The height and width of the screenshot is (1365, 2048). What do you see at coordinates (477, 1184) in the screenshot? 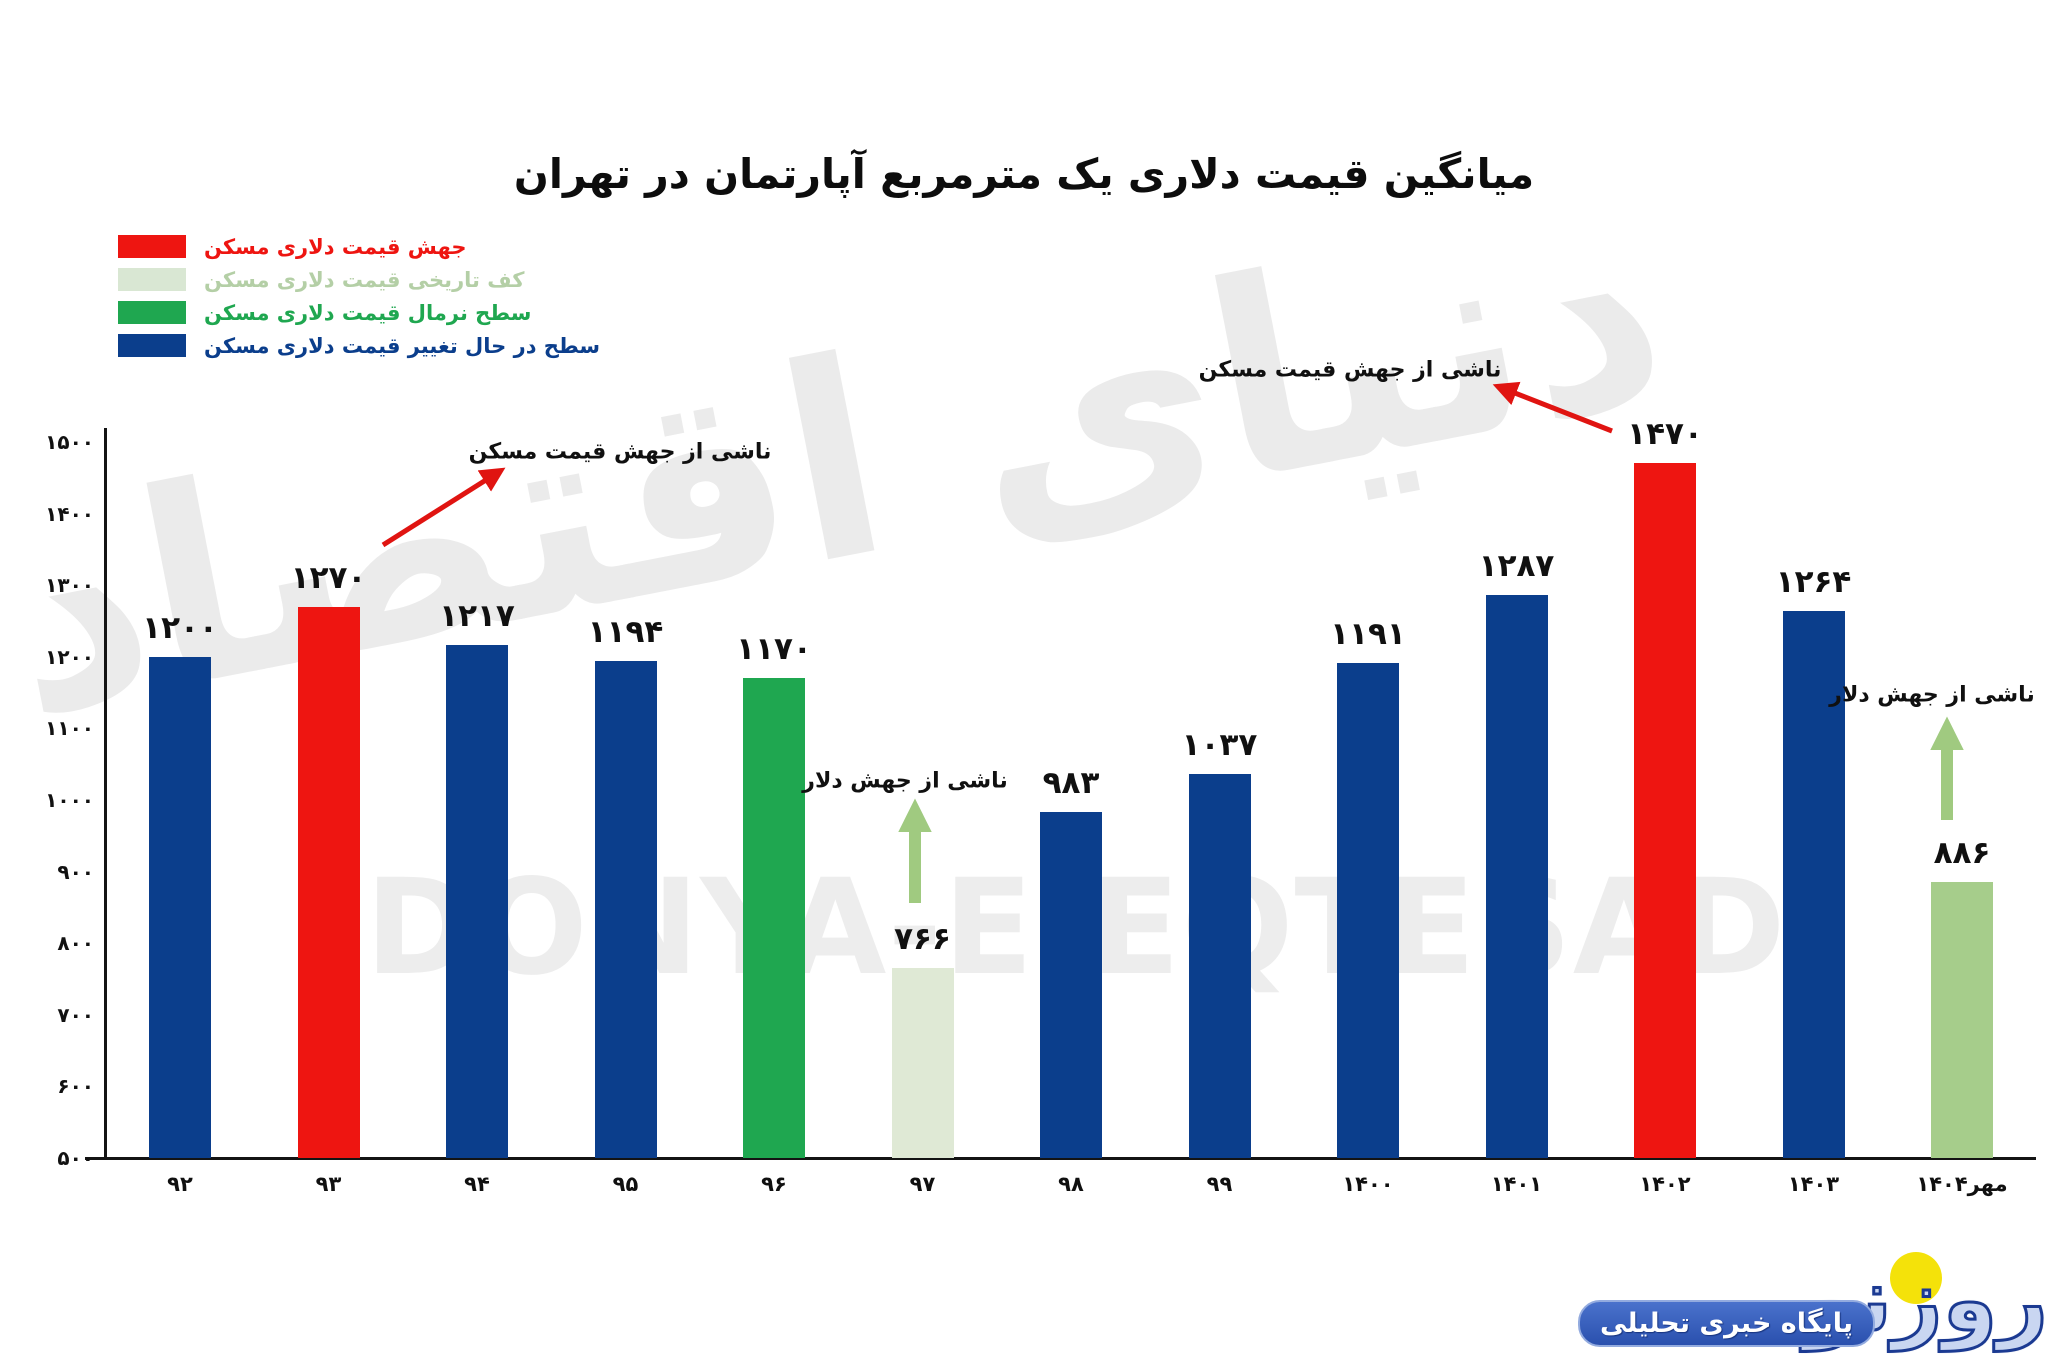
I see `x-axis-label: ۹۴` at bounding box center [477, 1184].